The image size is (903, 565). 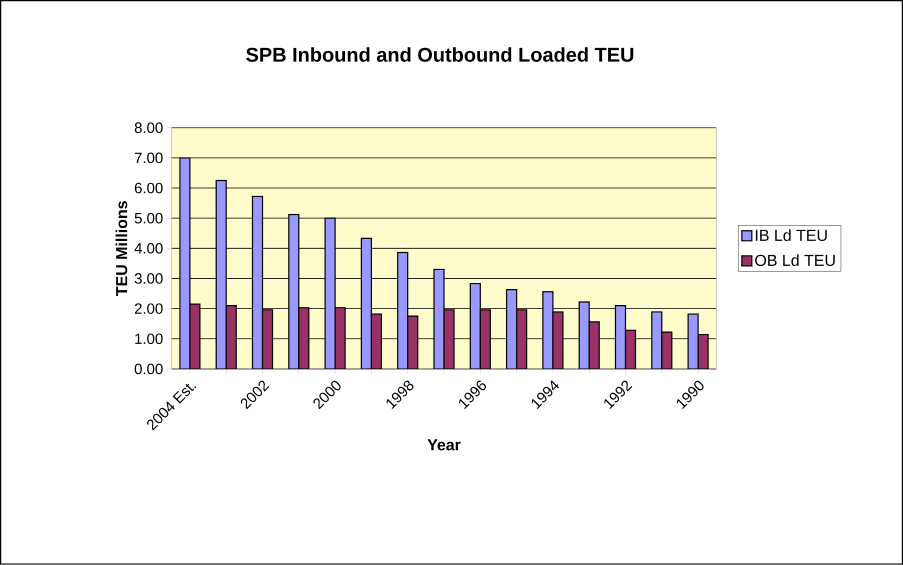 What do you see at coordinates (791, 235) in the screenshot?
I see `legend-label: IB Ld TEU` at bounding box center [791, 235].